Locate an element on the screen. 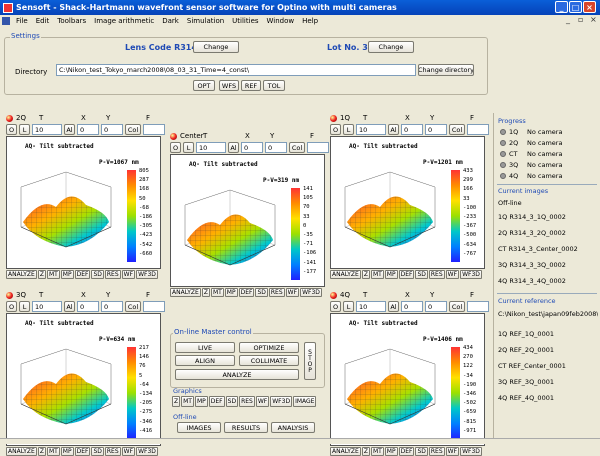  camera-1q-col-button: Col is located at coordinates (457, 129).